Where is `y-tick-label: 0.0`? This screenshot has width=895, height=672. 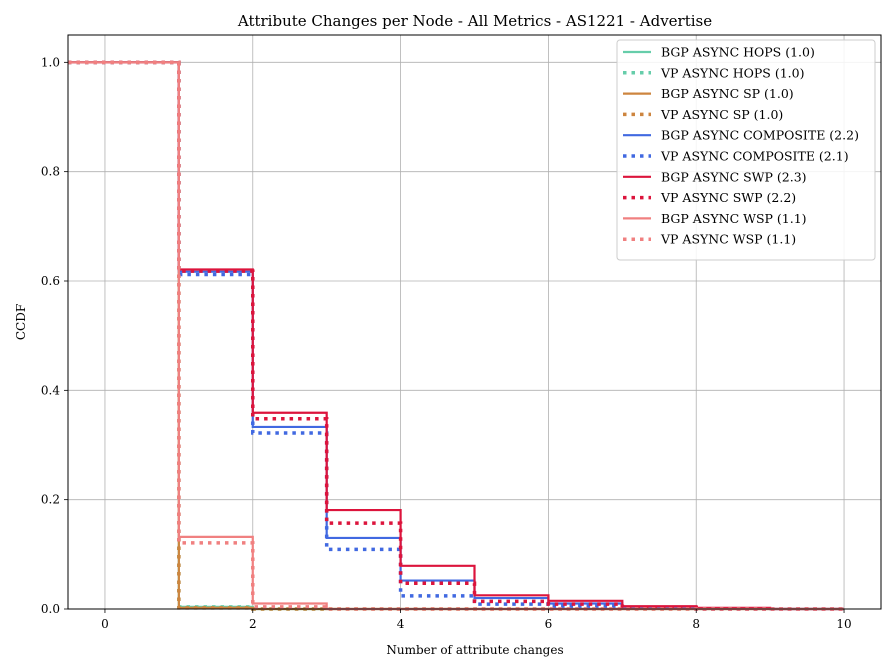 y-tick-label: 0.0 is located at coordinates (50, 609).